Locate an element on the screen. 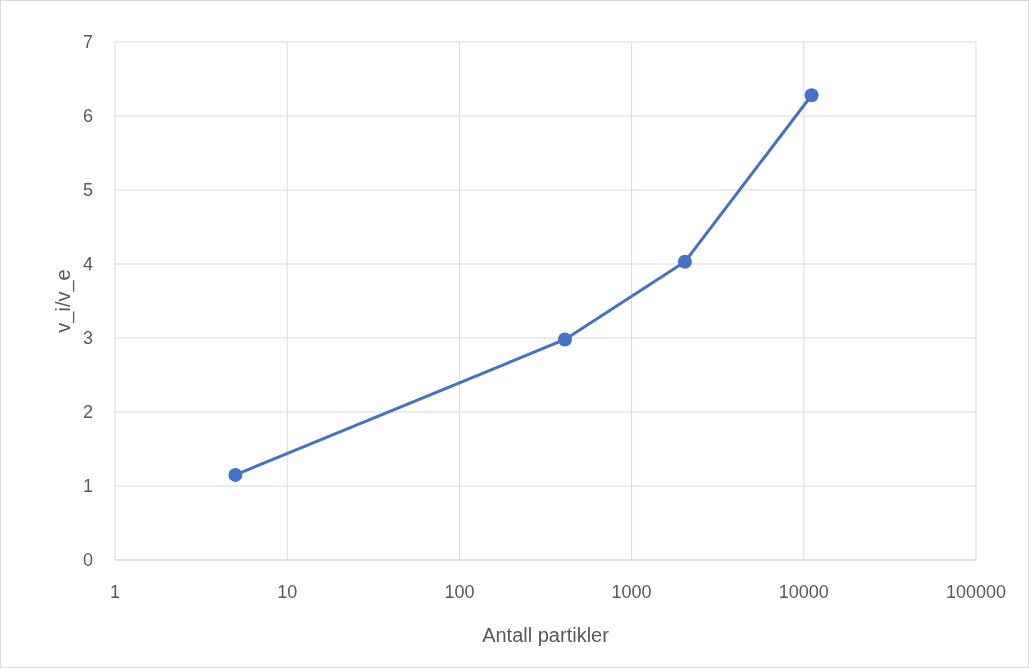  y-axis-title: v_i/v_e is located at coordinates (63, 301).